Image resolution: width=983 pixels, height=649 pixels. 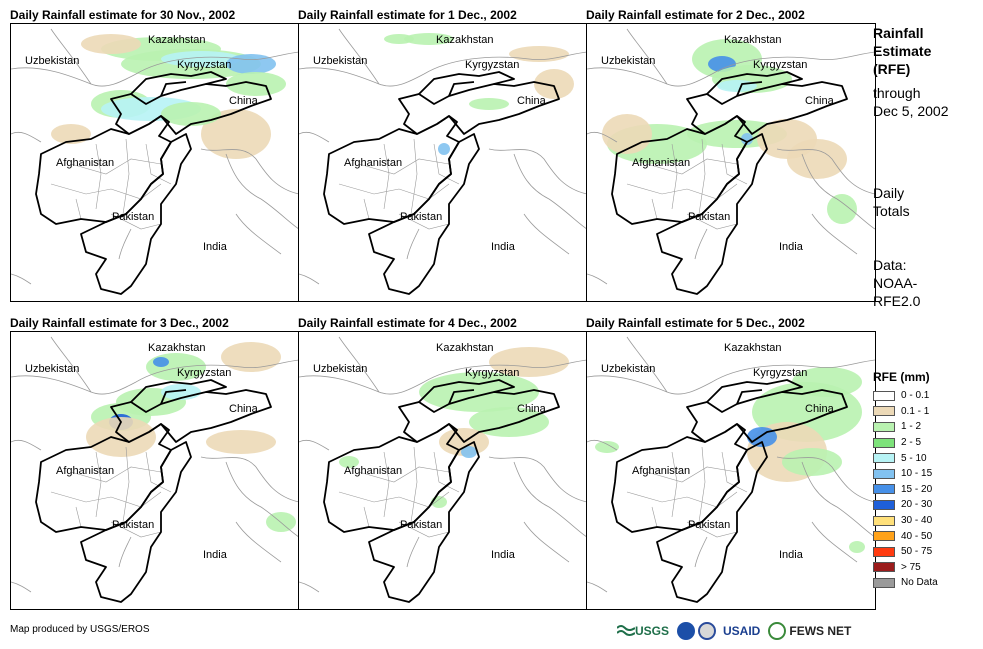 I want to click on legend-item: 10 - 15, so click(x=905, y=474).